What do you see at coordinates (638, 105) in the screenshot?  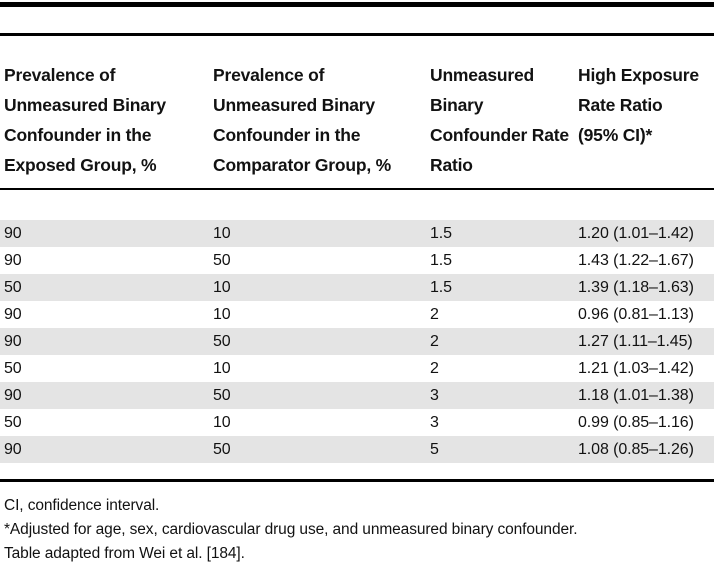 I see `column-header-exposure-rate-ratio: High Exposure Rate Ratio (95% CI)*` at bounding box center [638, 105].